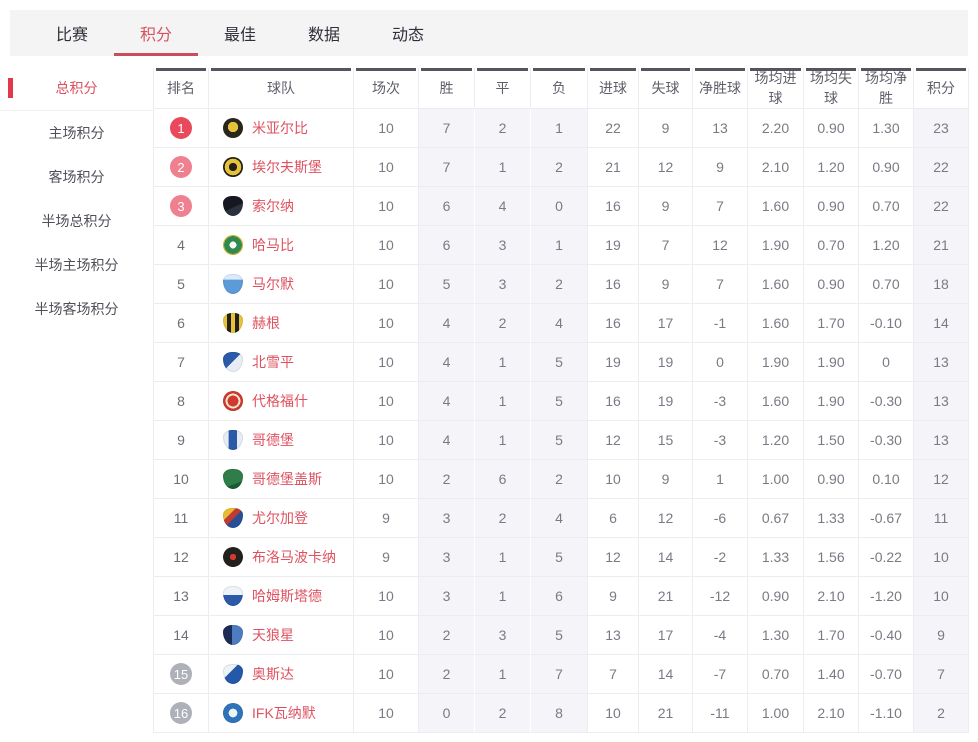  What do you see at coordinates (181, 596) in the screenshot?
I see `rank-number: 13` at bounding box center [181, 596].